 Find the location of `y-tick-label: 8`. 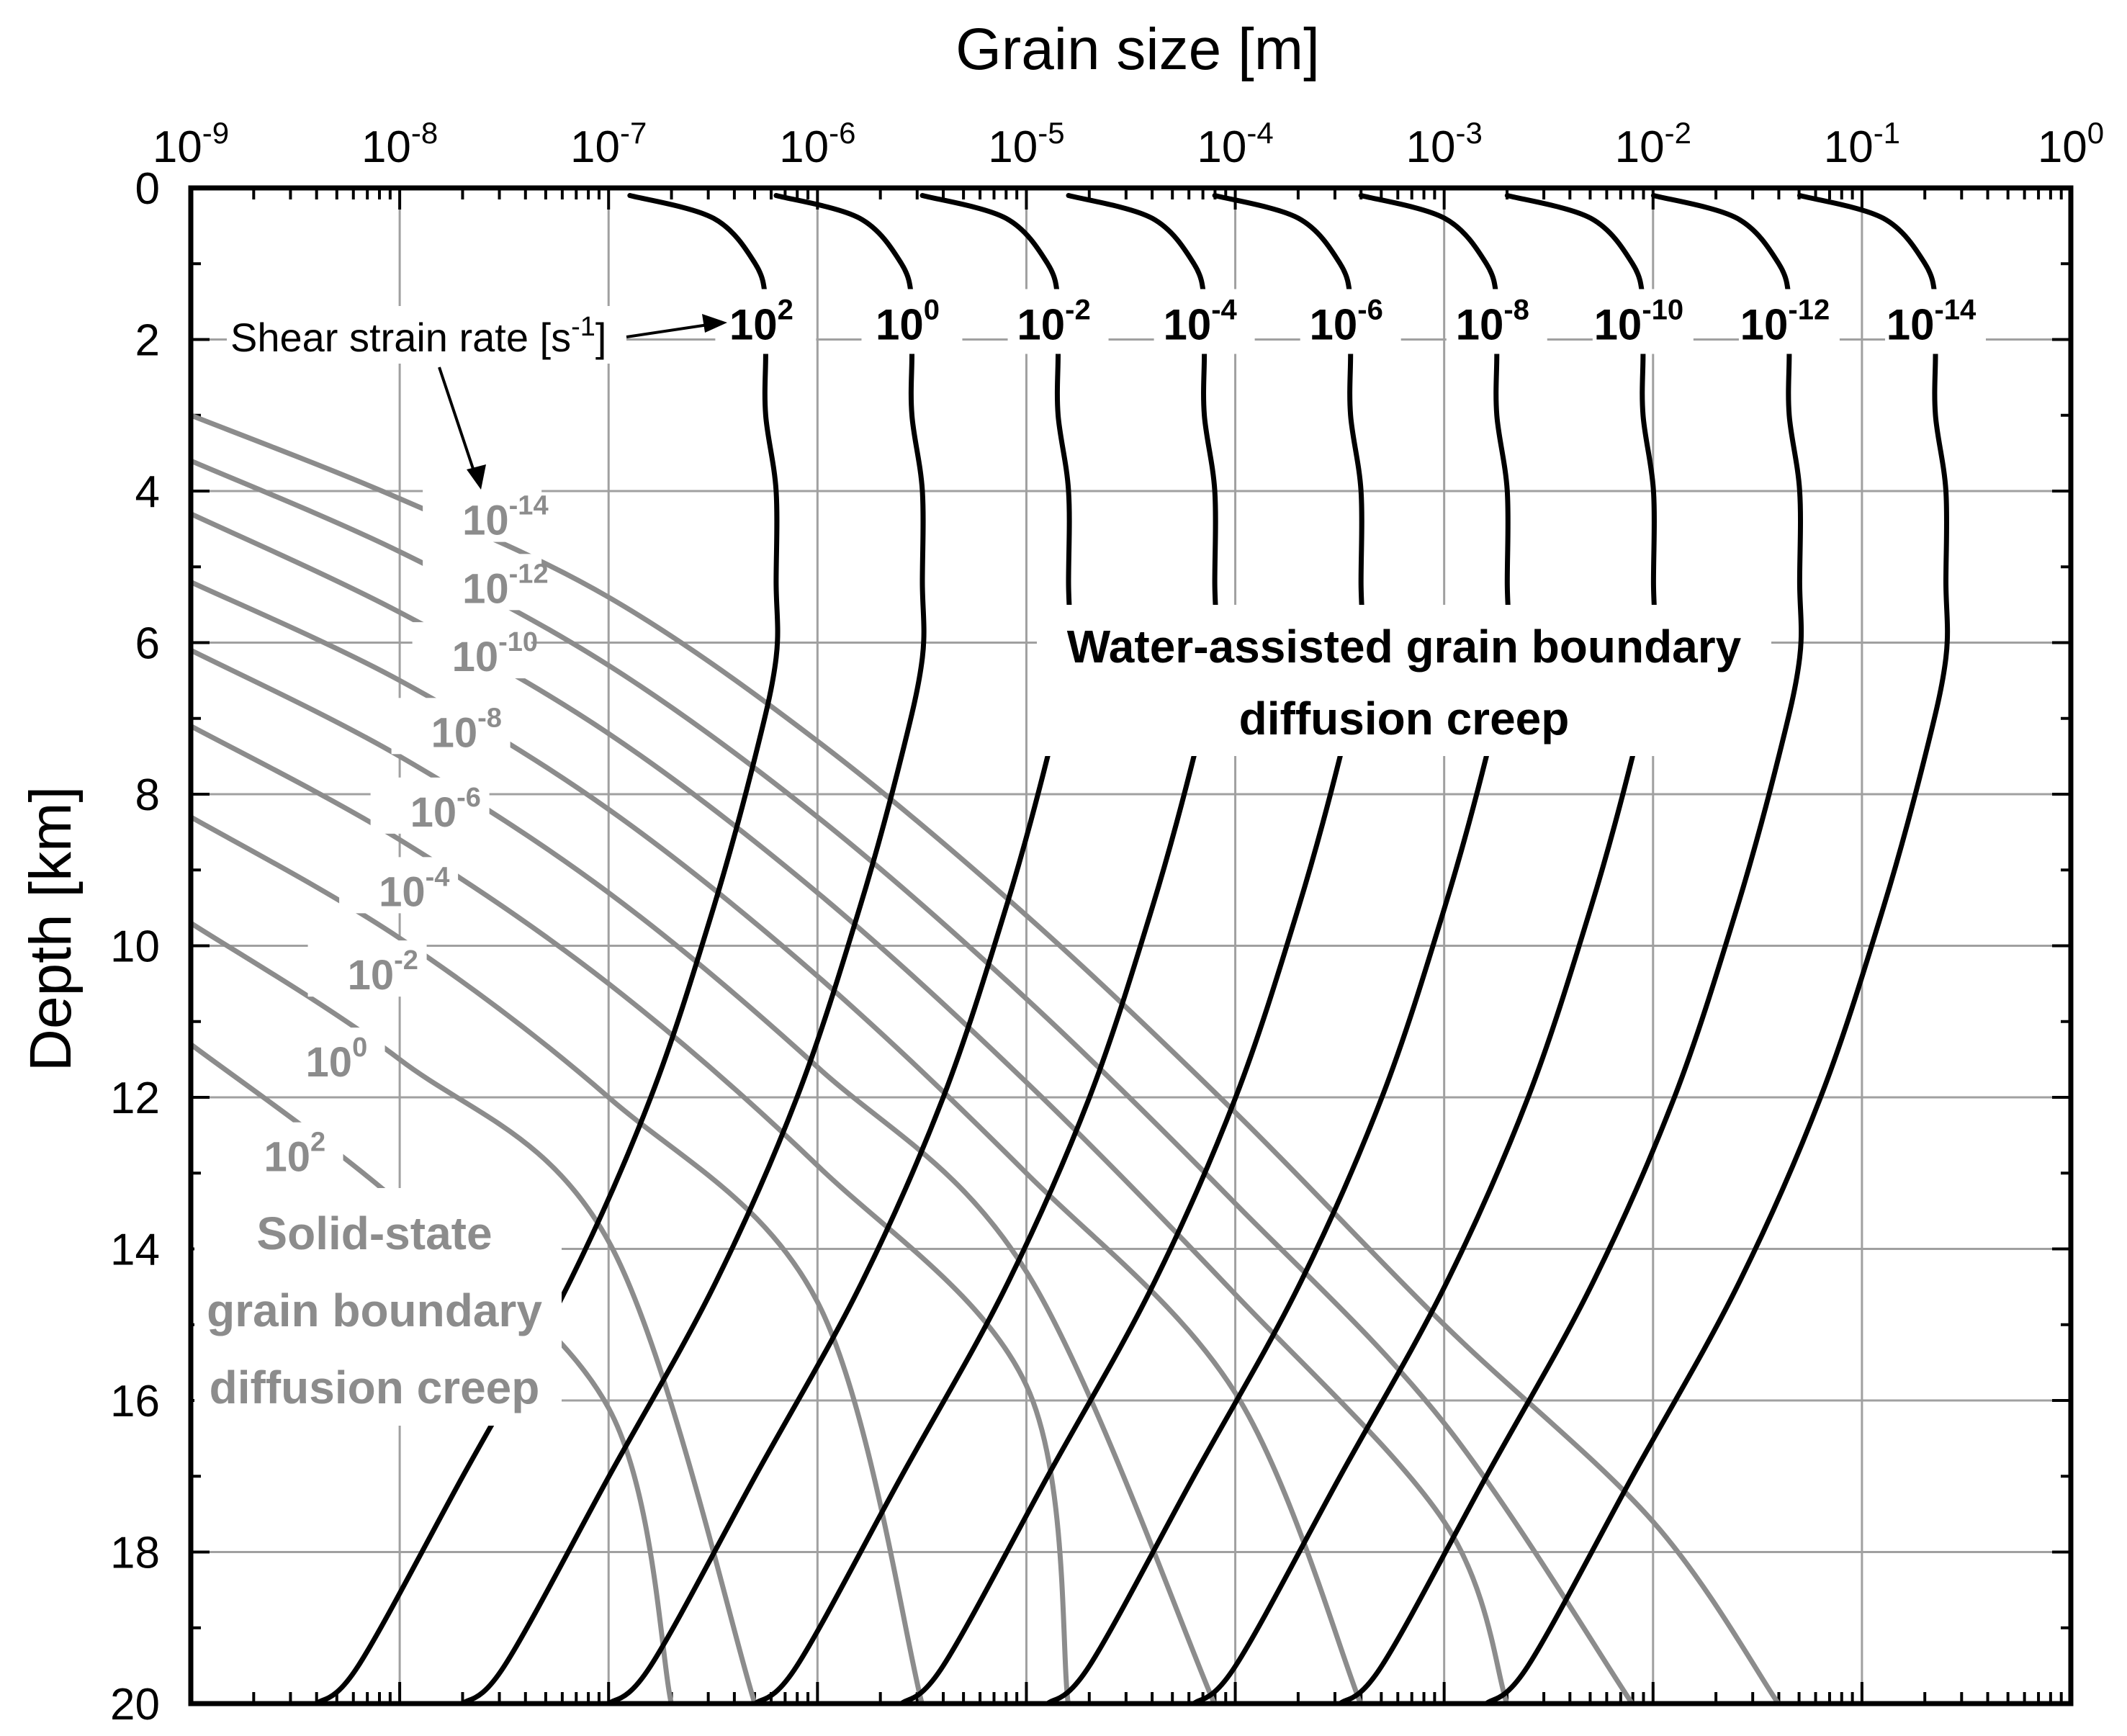

y-tick-label: 8 is located at coordinates (147, 795).